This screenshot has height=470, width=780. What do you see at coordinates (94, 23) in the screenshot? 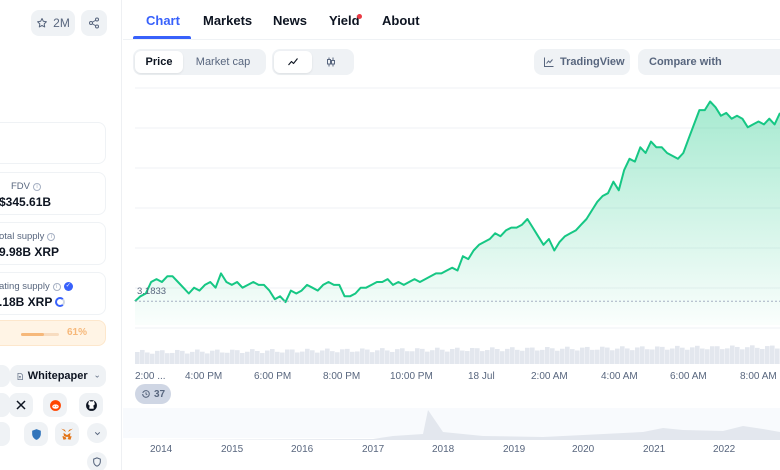
I see `share-button` at bounding box center [94, 23].